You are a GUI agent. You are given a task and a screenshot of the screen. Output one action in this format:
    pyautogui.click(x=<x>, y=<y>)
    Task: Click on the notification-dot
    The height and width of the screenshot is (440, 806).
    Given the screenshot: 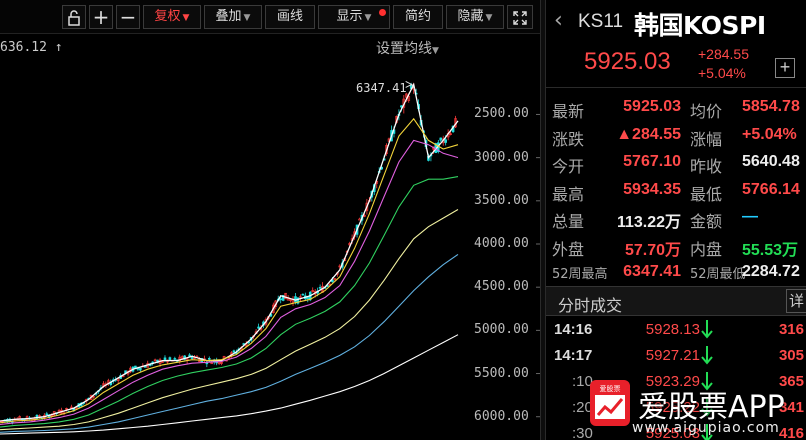 What is the action you would take?
    pyautogui.click(x=382, y=12)
    